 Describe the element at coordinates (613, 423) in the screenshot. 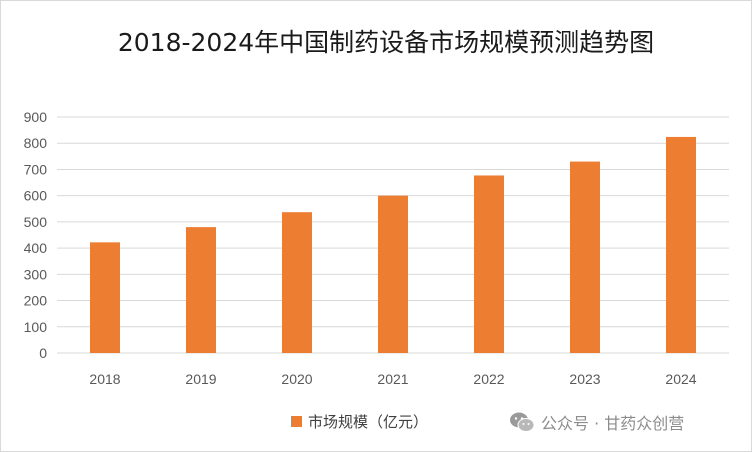

I see `watermark-text: 公众号 · 甘药众创营` at that location.